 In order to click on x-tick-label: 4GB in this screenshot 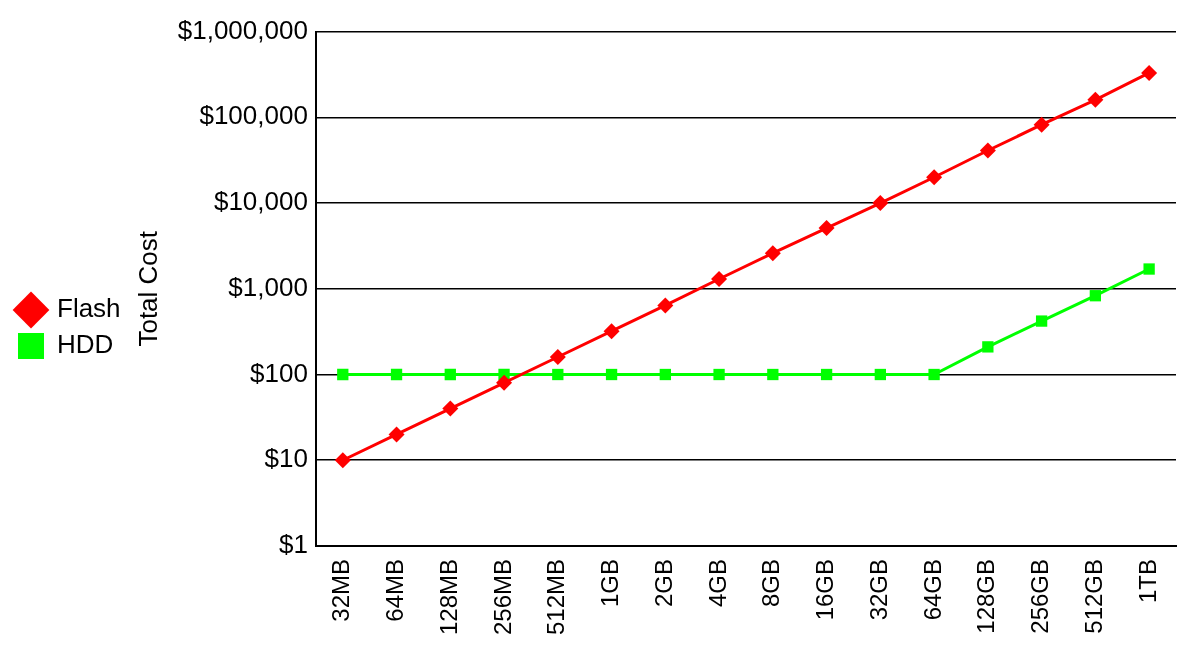, I will do `click(717, 582)`.